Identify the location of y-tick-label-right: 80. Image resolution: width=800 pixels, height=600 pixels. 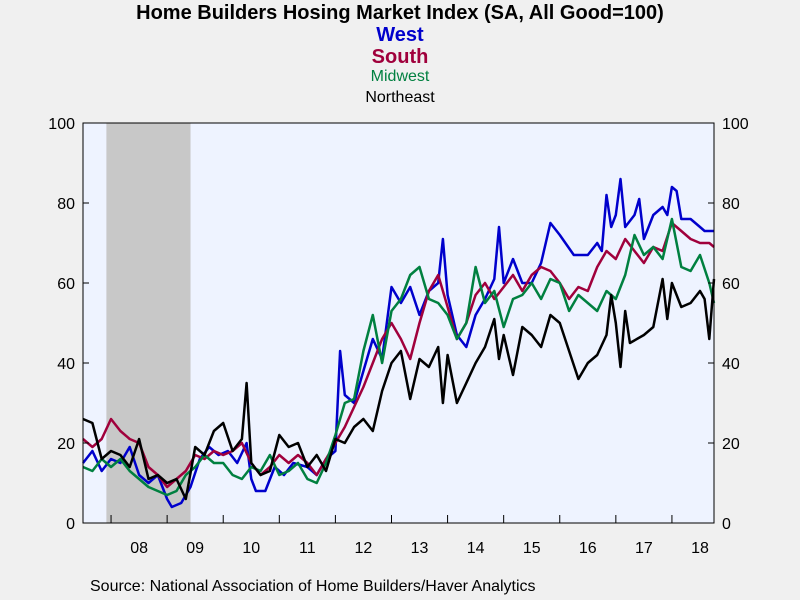
(731, 204).